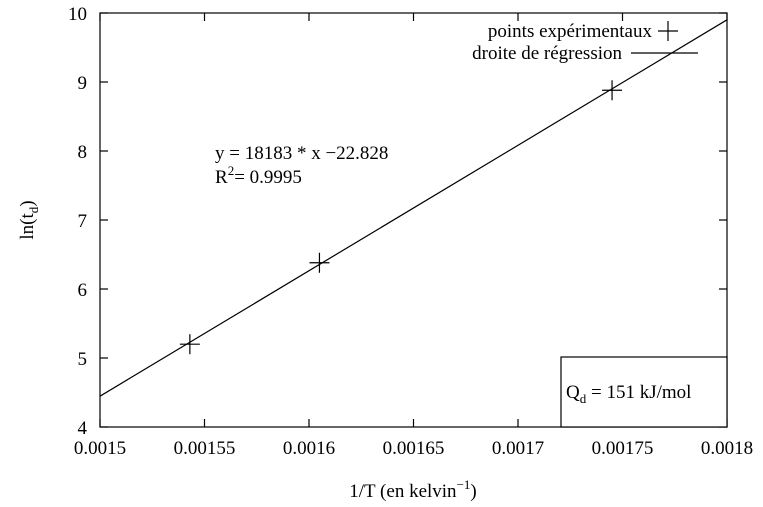 Image resolution: width=763 pixels, height=507 pixels. Describe the element at coordinates (231, 170) in the screenshot. I see `r-squared-superscript: 2` at that location.